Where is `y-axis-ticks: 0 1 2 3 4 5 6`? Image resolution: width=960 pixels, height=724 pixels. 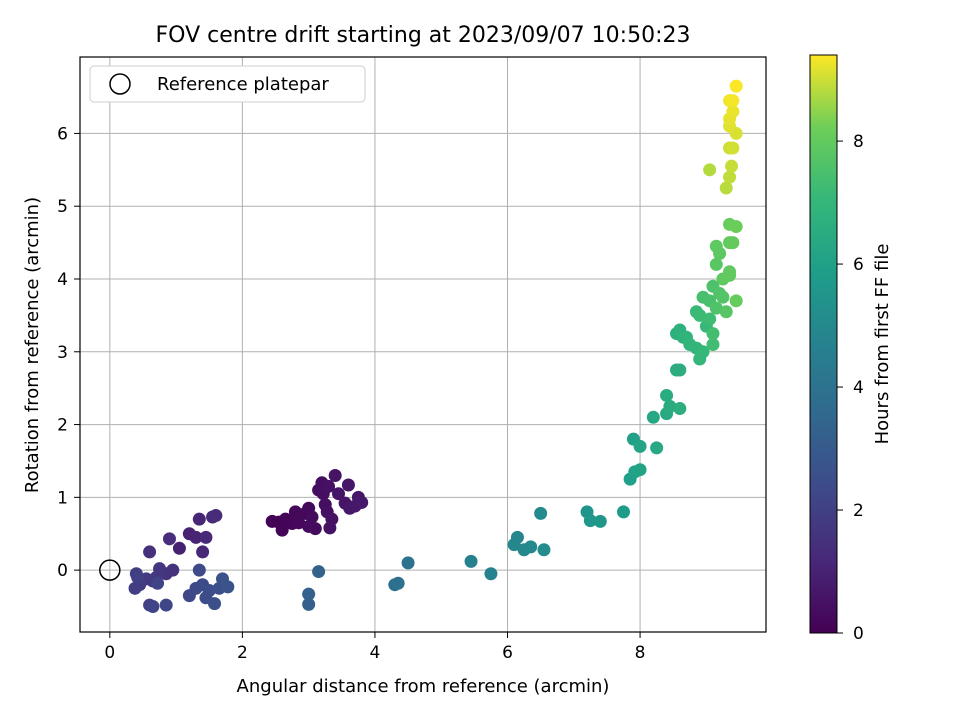
y-axis-ticks: 0 1 2 3 4 5 6 is located at coordinates (68, 352).